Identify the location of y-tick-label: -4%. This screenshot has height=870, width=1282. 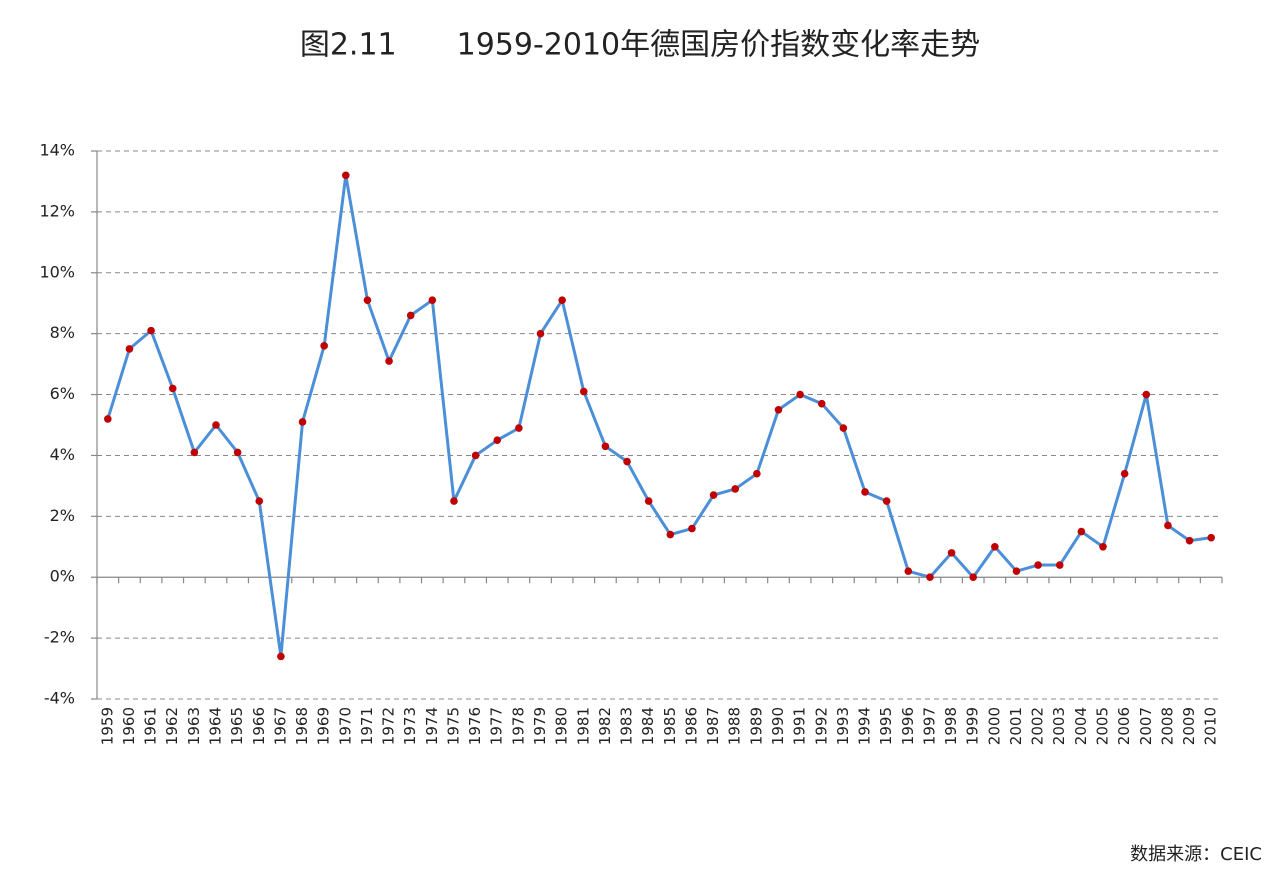
(59, 698).